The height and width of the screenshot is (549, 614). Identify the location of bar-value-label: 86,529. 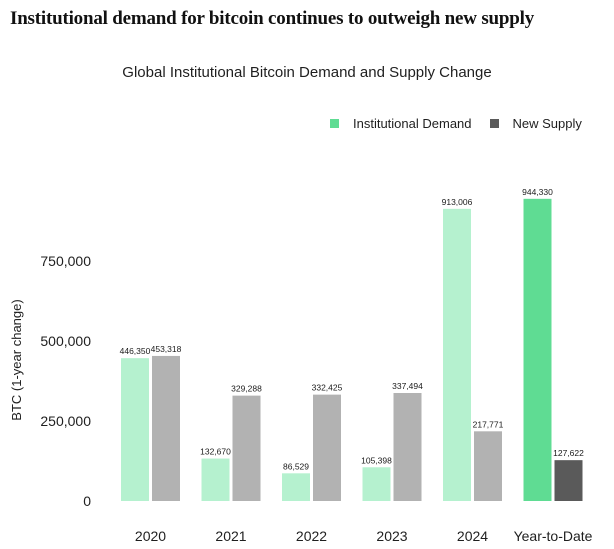
(296, 466).